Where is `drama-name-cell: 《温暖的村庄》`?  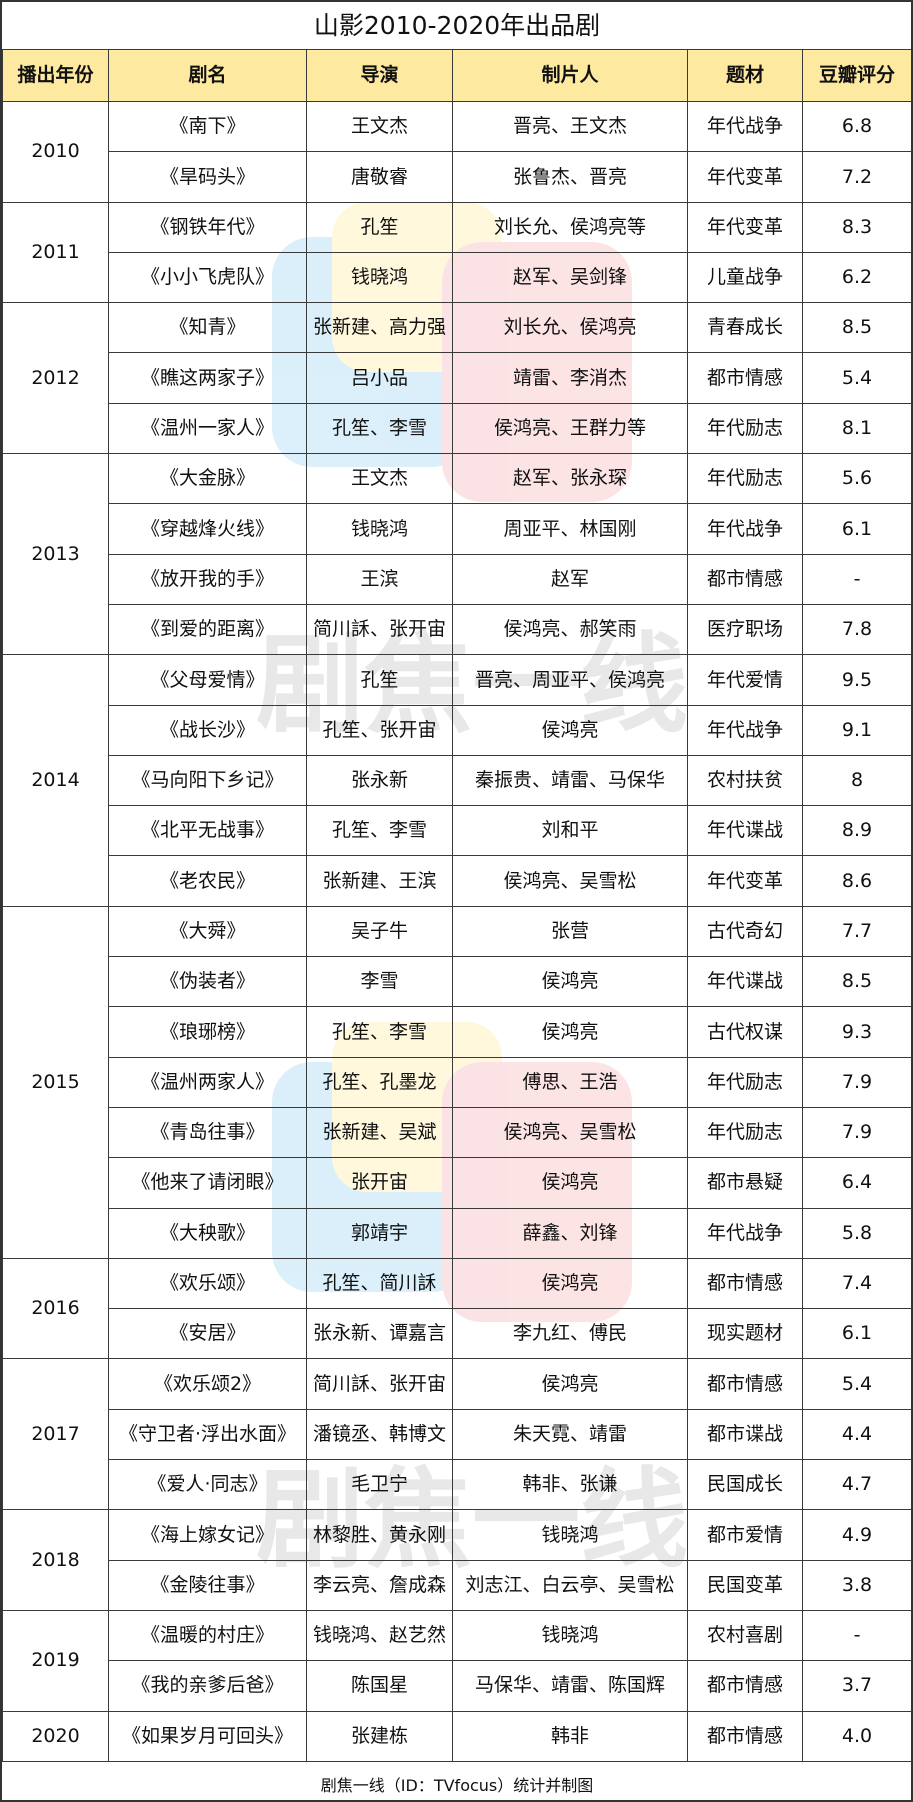
drama-name-cell: 《温暖的村庄》 is located at coordinates (207, 1635).